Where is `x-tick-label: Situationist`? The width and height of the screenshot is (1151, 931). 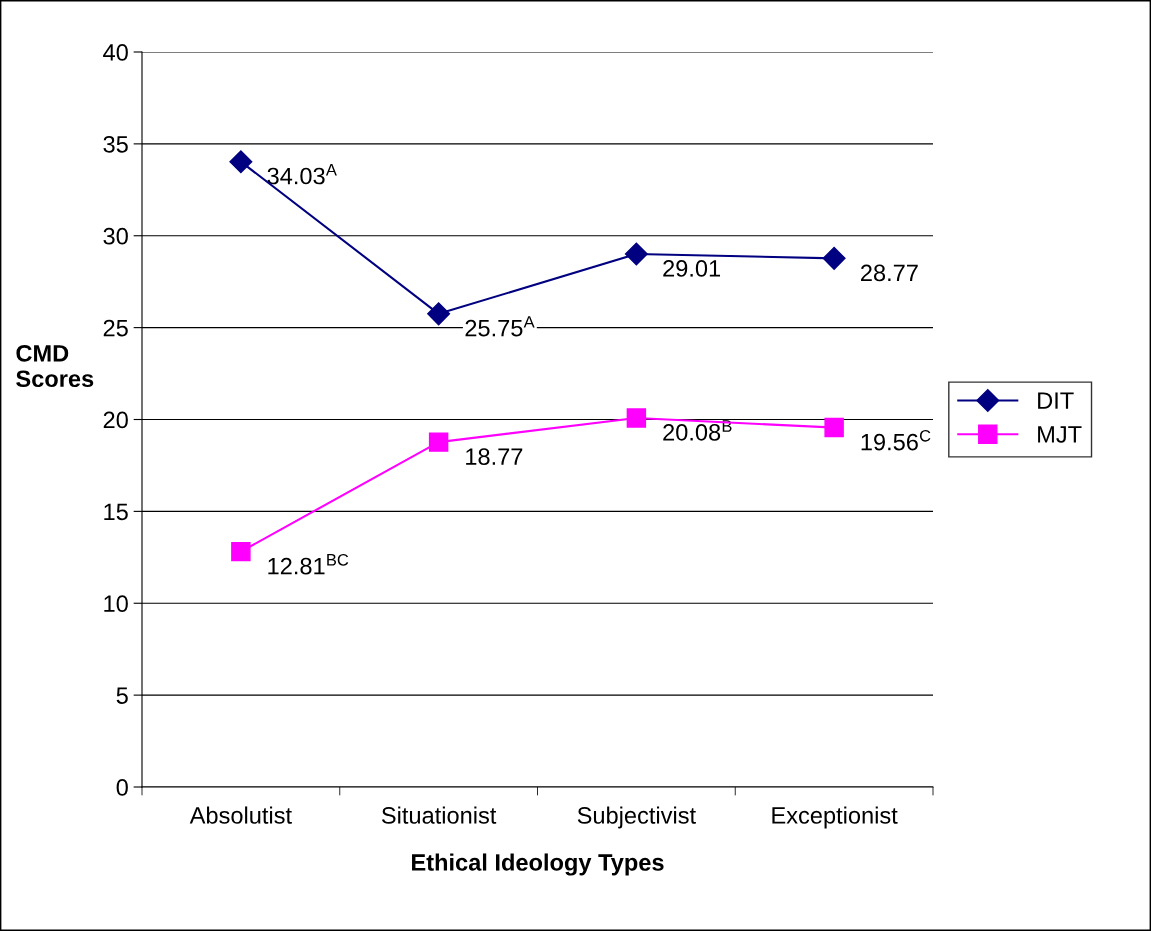
x-tick-label: Situationist is located at coordinates (439, 815).